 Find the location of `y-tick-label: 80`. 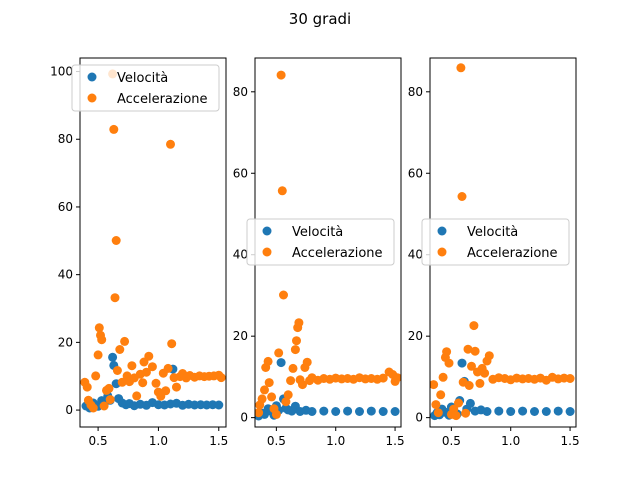

y-tick-label: 80 is located at coordinates (65, 139).